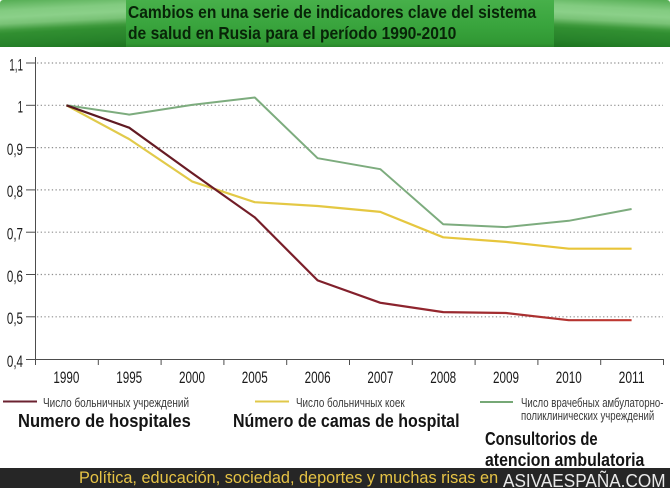 This screenshot has height=491, width=670. What do you see at coordinates (380, 377) in the screenshot?
I see `svg-text: 2007` at bounding box center [380, 377].